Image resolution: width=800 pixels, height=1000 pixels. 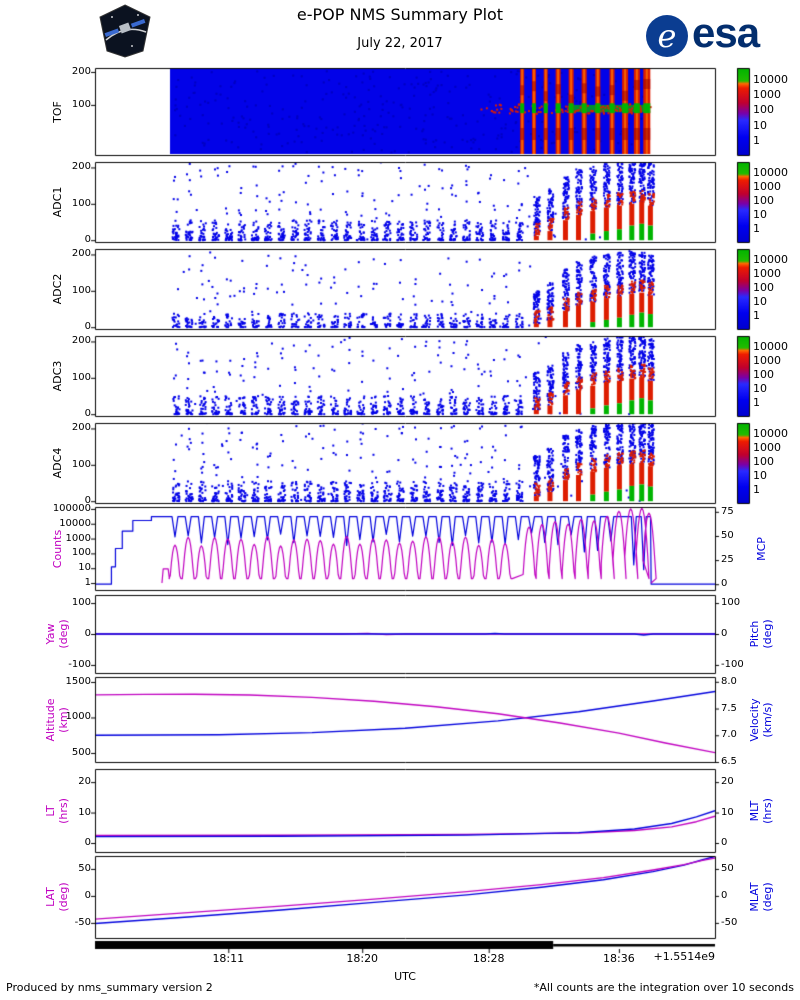 I want to click on axis-title-lat-right: MLAT (deg), so click(x=761, y=897).